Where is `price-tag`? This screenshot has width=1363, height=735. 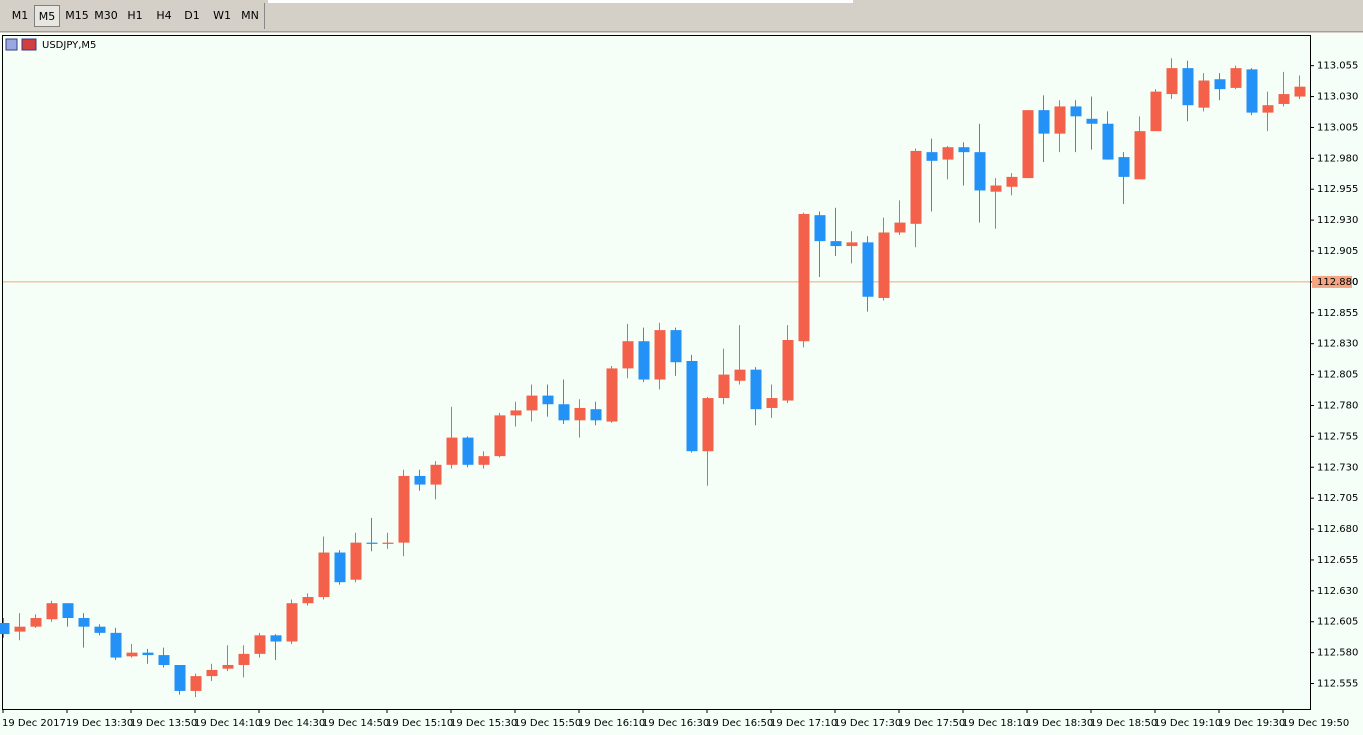
price-tag is located at coordinates (1332, 281).